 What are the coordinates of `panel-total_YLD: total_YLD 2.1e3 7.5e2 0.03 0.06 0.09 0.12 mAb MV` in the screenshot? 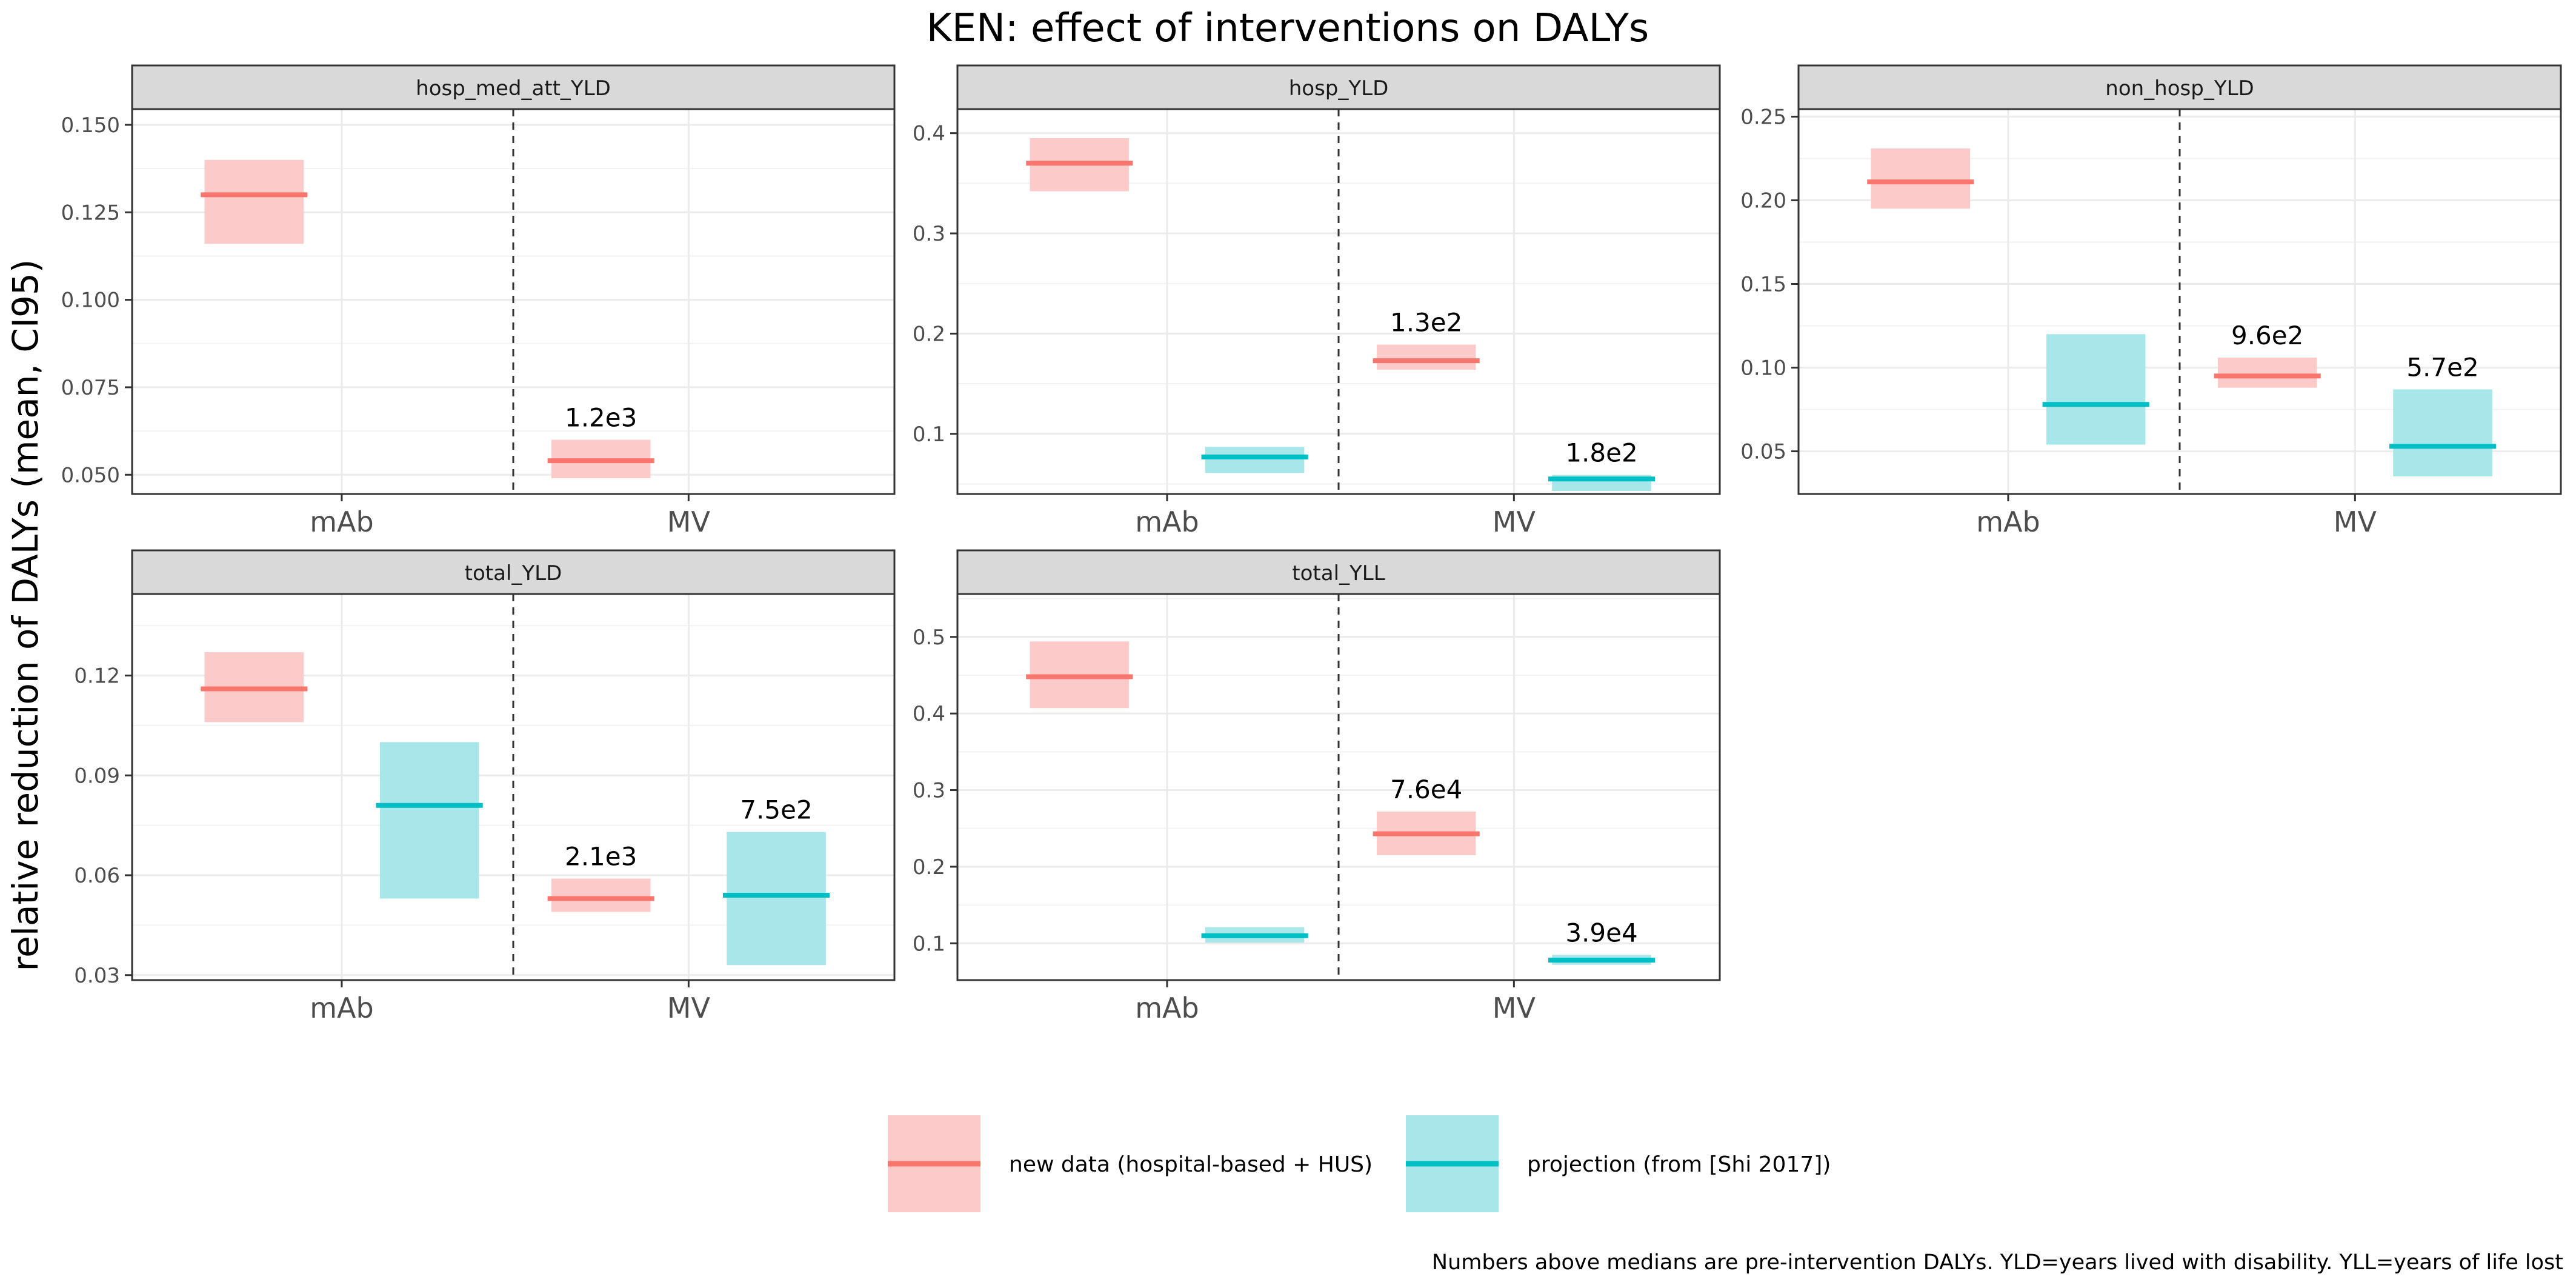 It's located at (485, 787).